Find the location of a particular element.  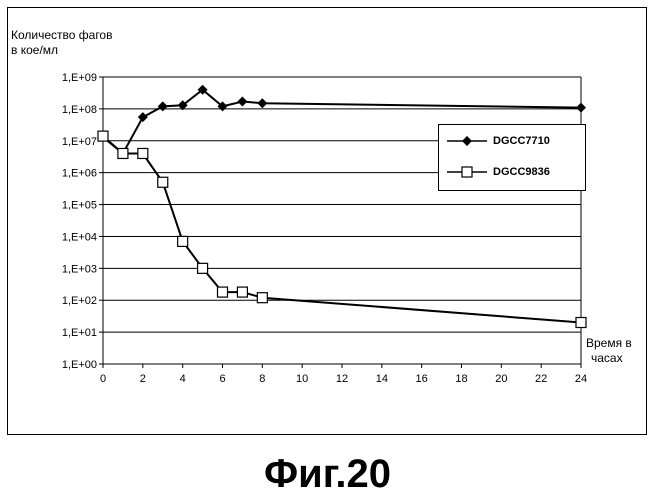

y-tick-label: 1,E+03 is located at coordinates (79, 269).